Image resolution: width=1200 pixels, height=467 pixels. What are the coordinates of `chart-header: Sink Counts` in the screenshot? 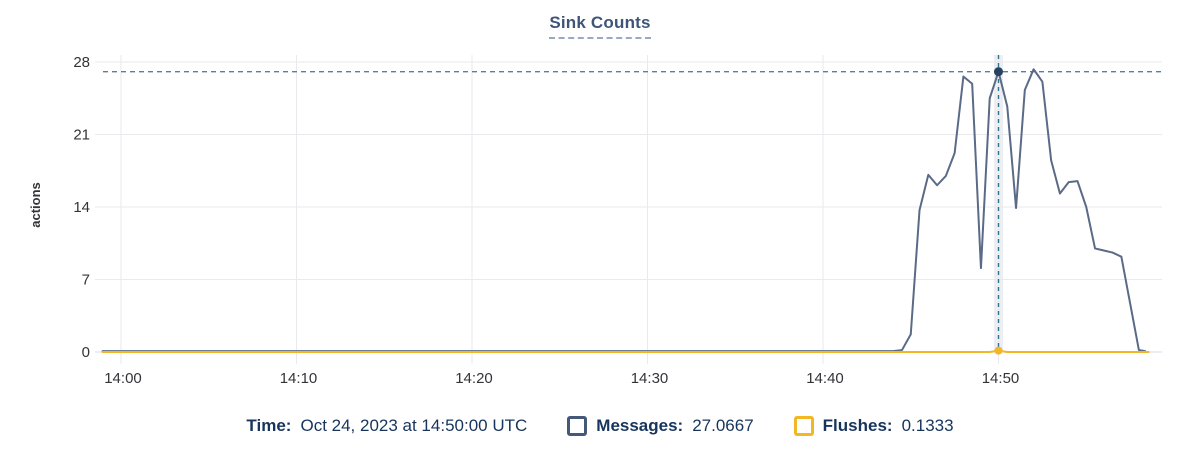 It's located at (600, 26).